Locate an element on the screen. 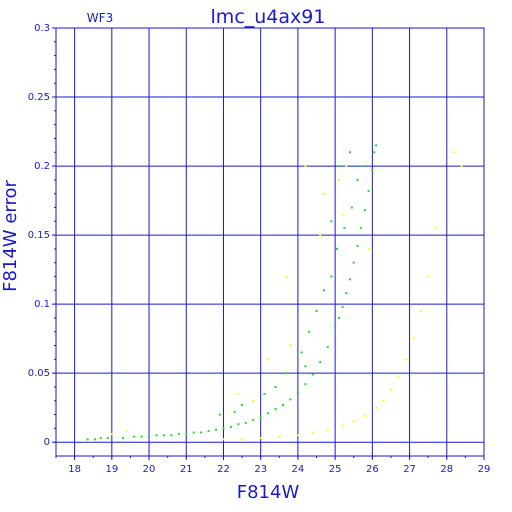  x-tick-label: 23 is located at coordinates (260, 469).